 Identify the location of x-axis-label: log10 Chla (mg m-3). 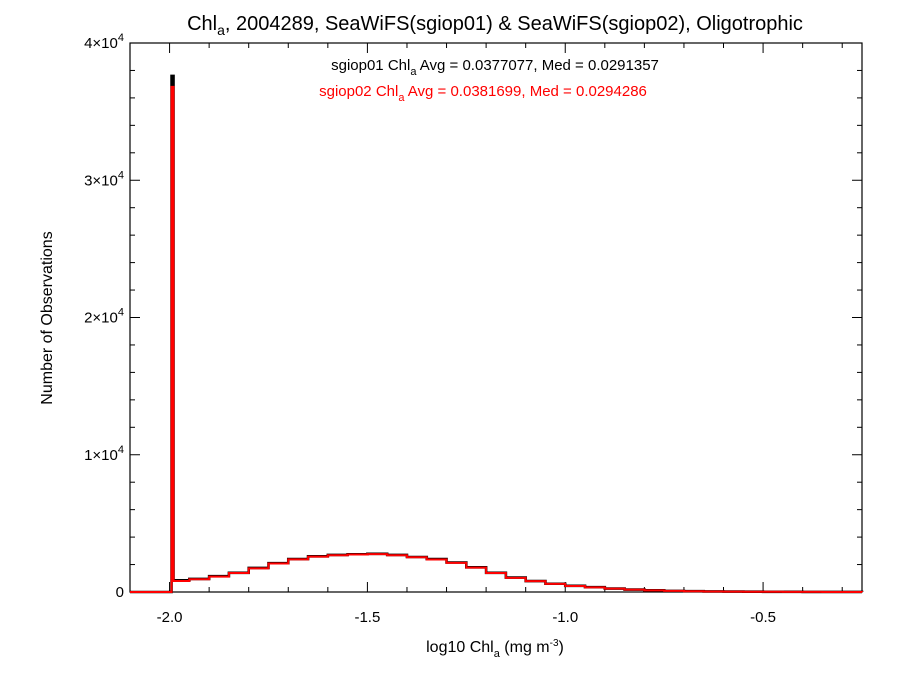
(495, 649).